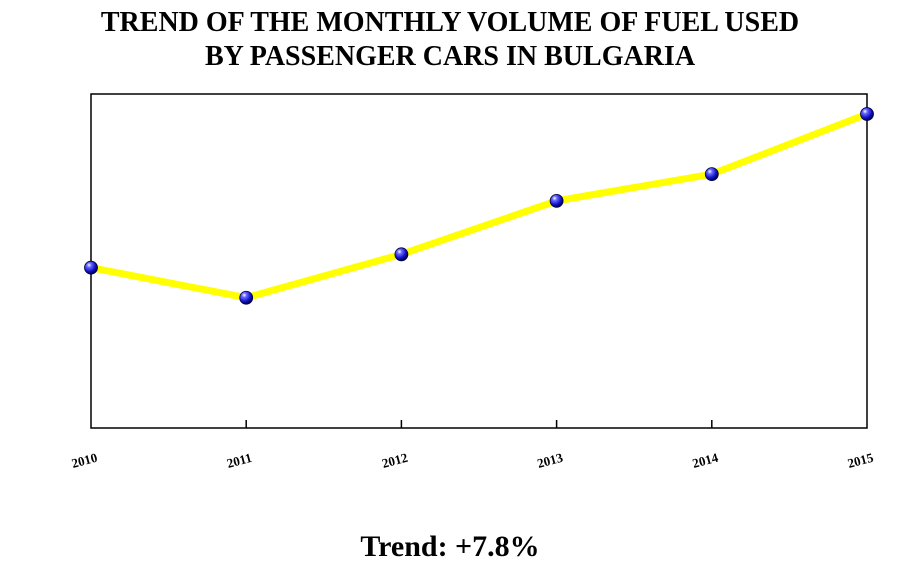 The image size is (900, 586). I want to click on x-tick-label: 2012, so click(394, 460).